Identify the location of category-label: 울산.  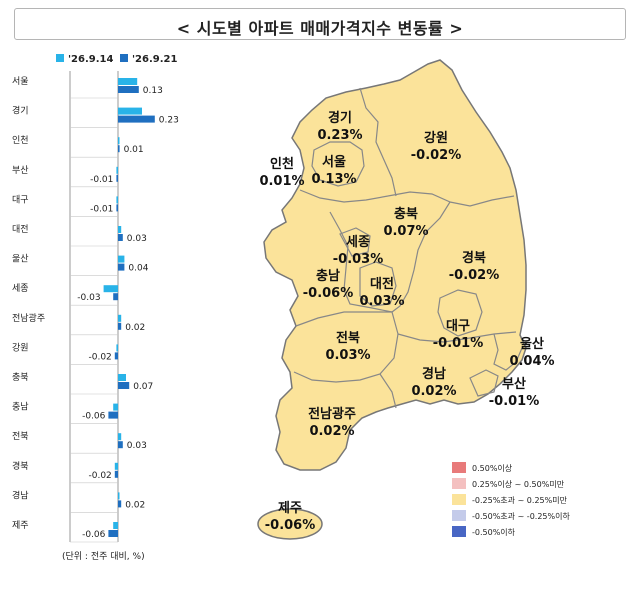
(20, 259).